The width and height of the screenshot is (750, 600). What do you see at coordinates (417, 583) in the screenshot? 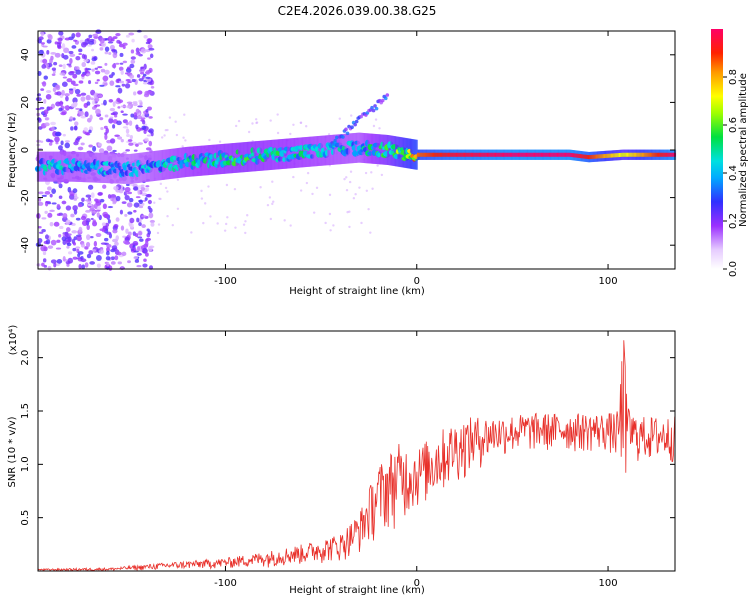
I see `snr-x-tick-label: 0` at bounding box center [417, 583].